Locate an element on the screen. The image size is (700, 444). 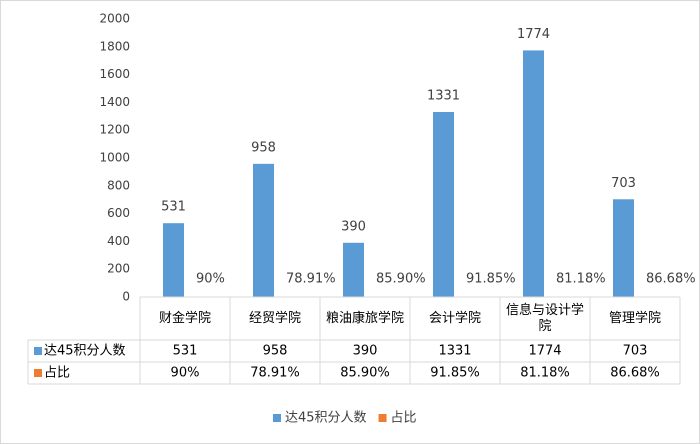
y-tick-label: 1800 is located at coordinates (114, 46).